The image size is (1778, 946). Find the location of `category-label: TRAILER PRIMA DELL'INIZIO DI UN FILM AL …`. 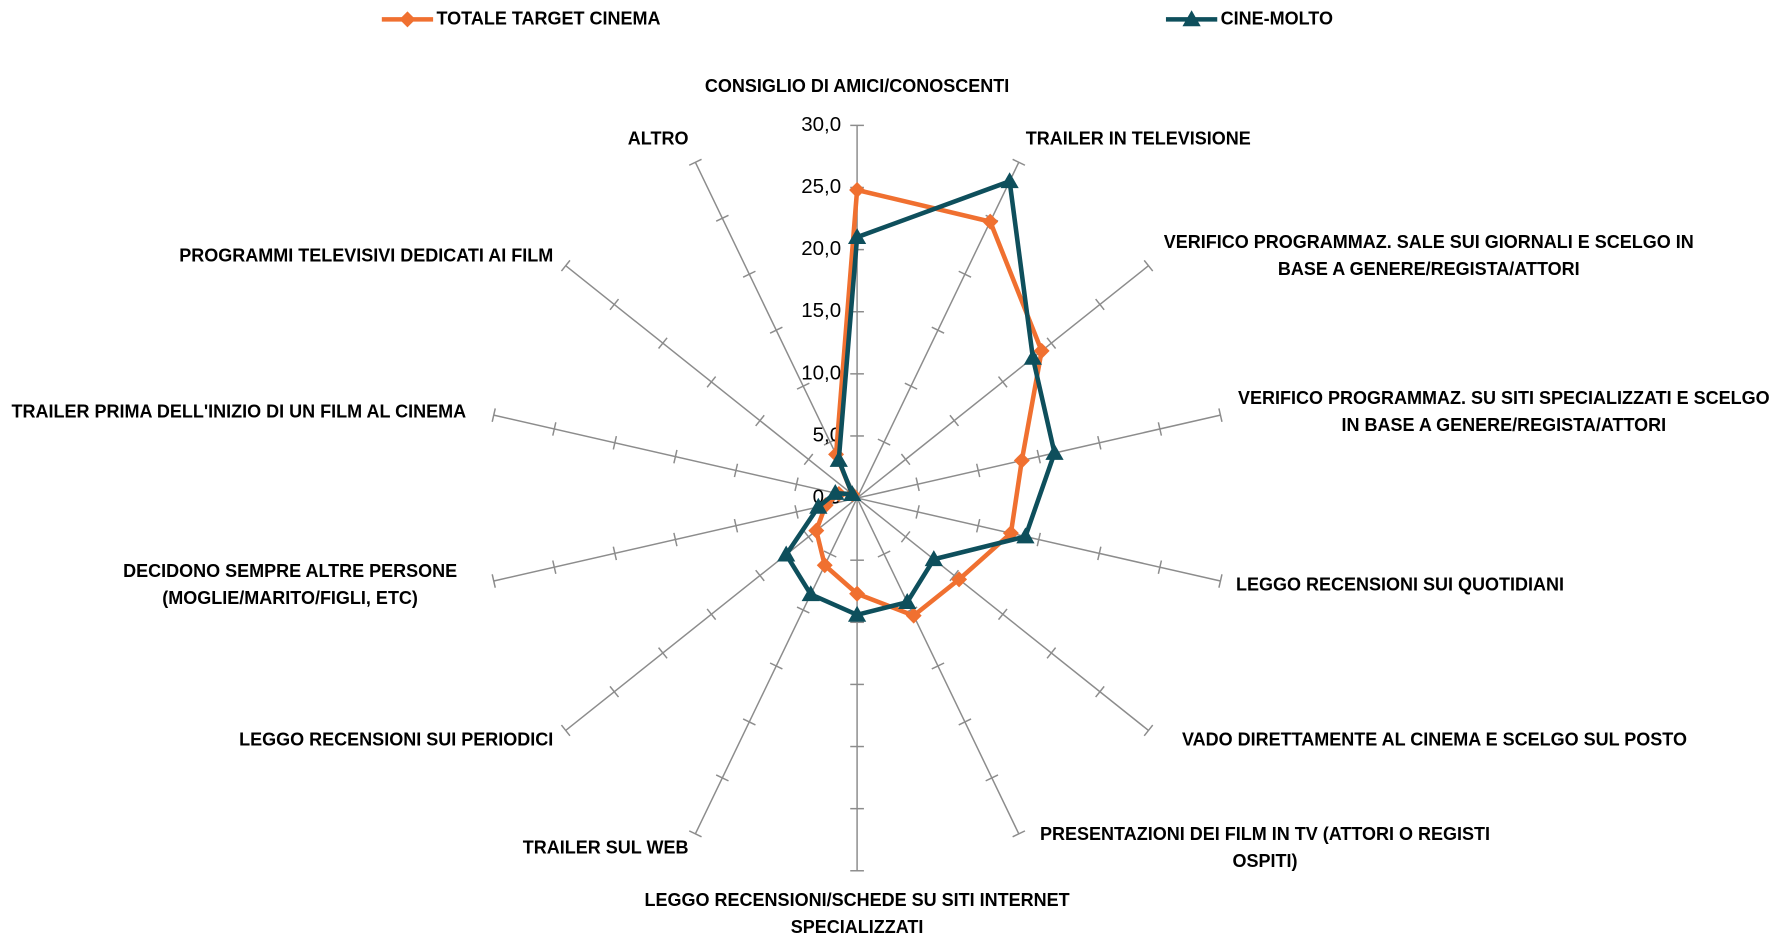

category-label: TRAILER PRIMA DELL'INIZIO DI UN FILM AL … is located at coordinates (239, 411).